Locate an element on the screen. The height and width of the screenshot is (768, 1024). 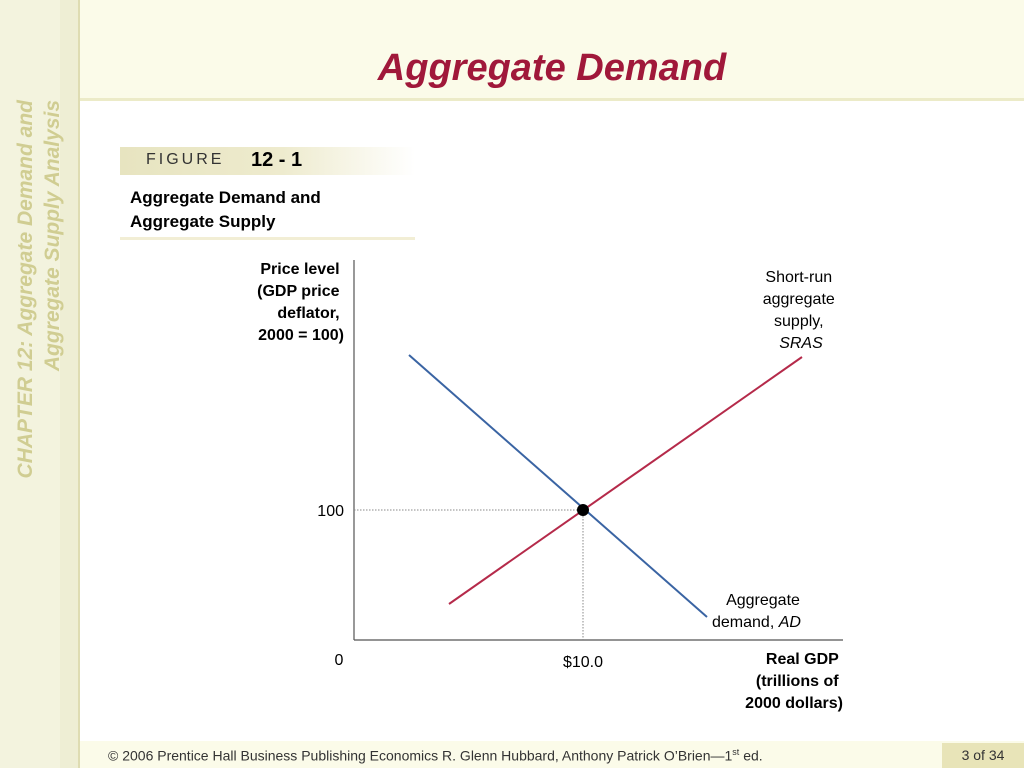
footer-credit-end: ed. is located at coordinates (751, 755).